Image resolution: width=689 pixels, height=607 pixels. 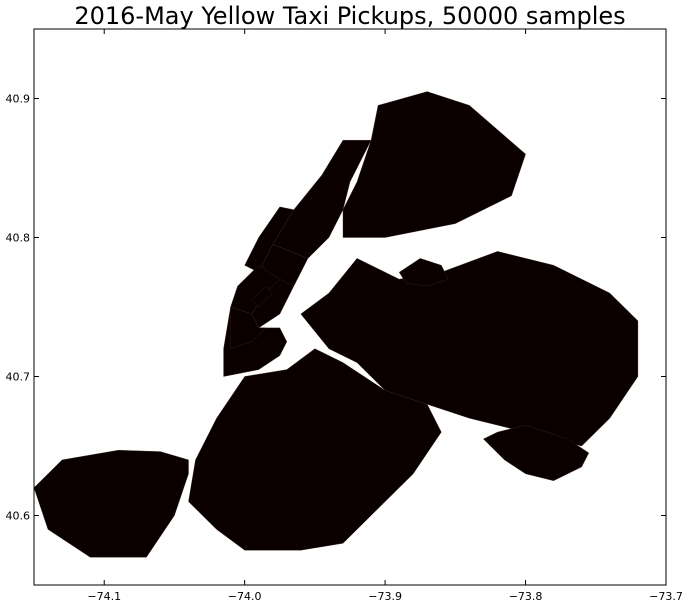 I want to click on x-tick-label: −73.8, so click(x=526, y=596).